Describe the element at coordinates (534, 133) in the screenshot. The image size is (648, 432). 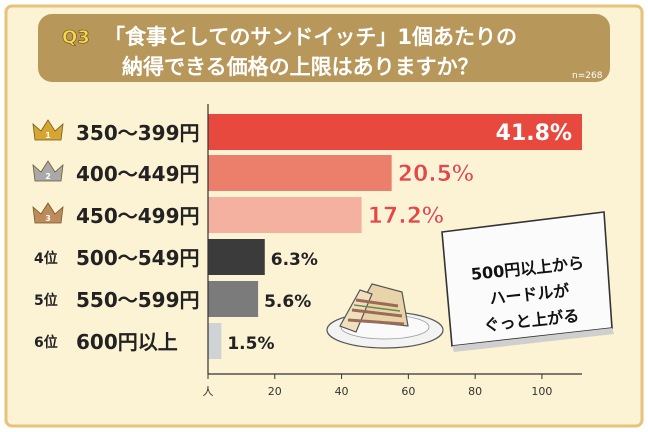
I see `bar-value-label-1: 41.8%` at that location.